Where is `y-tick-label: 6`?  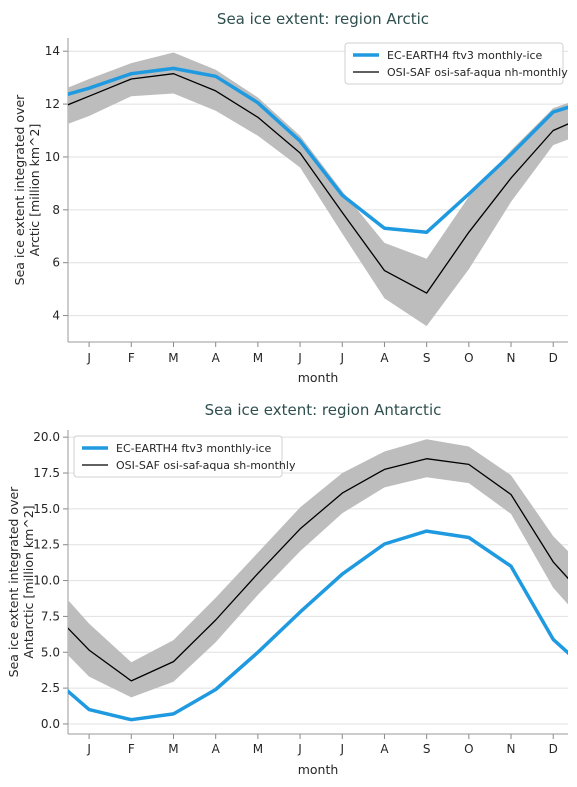
y-tick-label: 6 is located at coordinates (56, 263).